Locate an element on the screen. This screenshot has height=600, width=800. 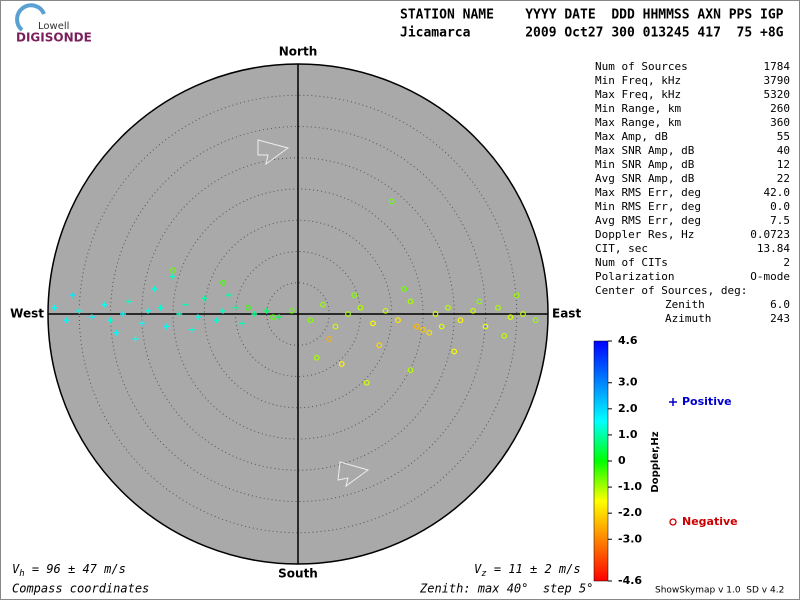
logo-top: Lowell is located at coordinates (53, 26).